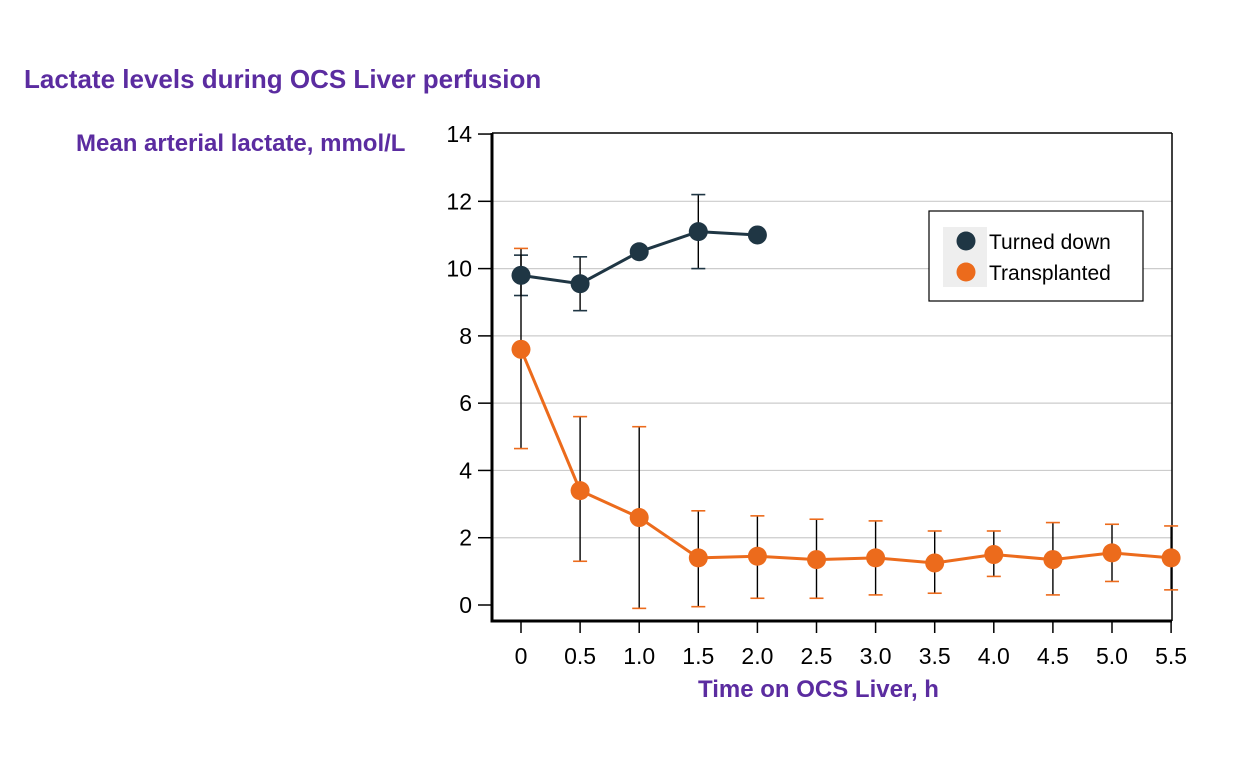 This screenshot has width=1248, height=768. I want to click on y-tick-label: 8, so click(465, 336).